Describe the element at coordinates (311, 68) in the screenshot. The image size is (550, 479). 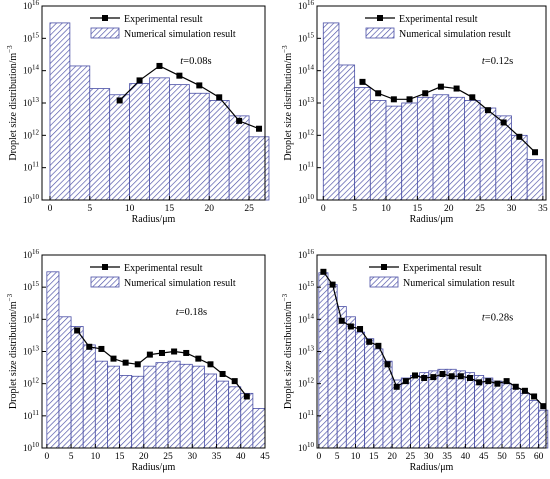
I see `exponent: 14` at that location.